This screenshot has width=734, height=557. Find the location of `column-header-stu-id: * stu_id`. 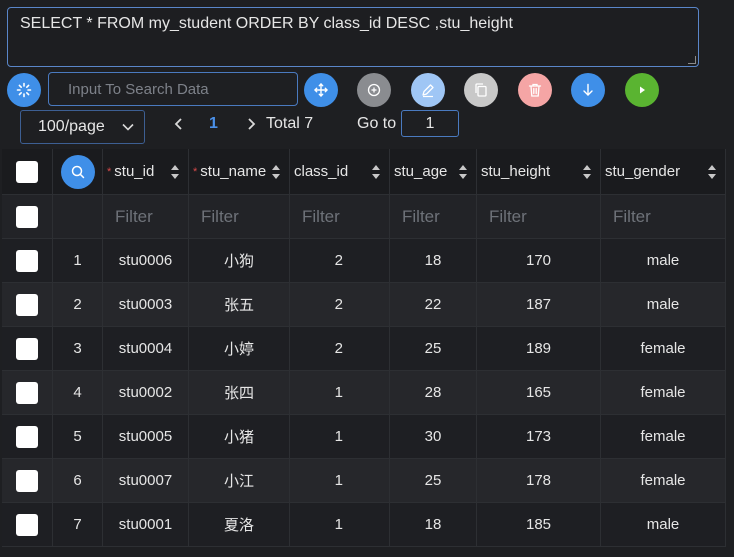

column-header-stu-id: * stu_id is located at coordinates (146, 171).